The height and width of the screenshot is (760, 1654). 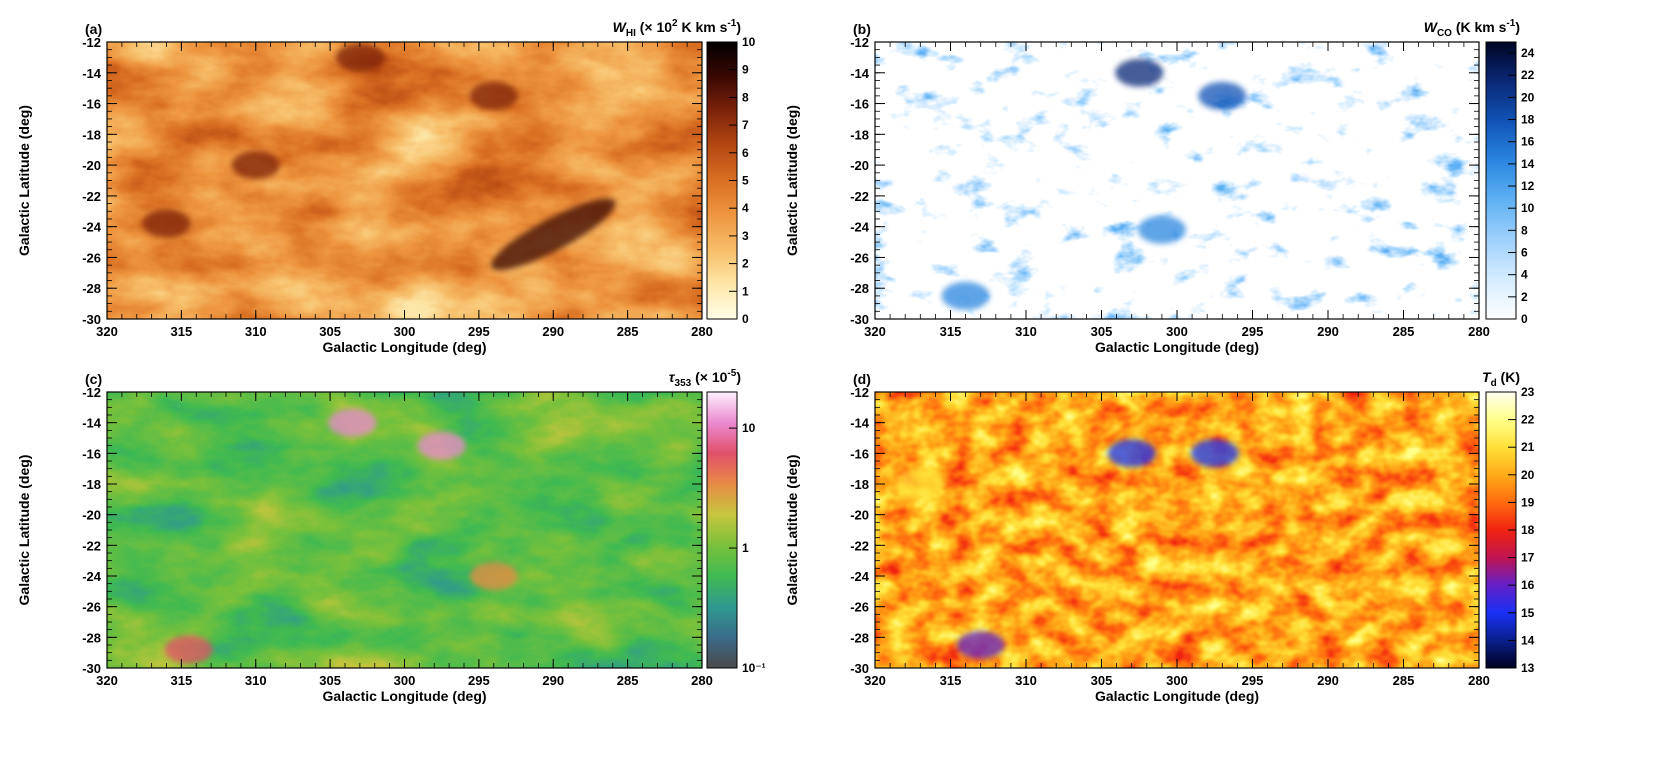 What do you see at coordinates (738, 377) in the screenshot?
I see `colorbar-title-part: )` at bounding box center [738, 377].